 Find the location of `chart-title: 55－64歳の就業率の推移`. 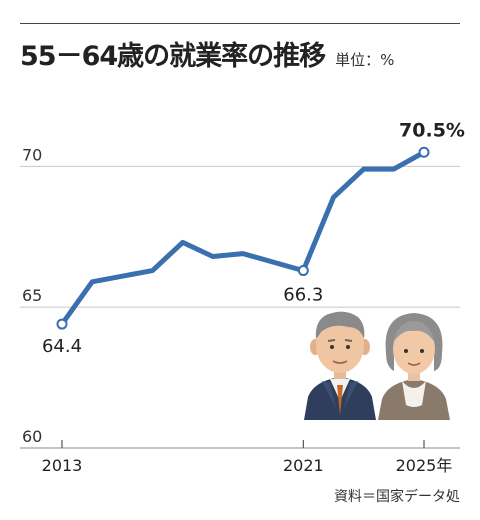

chart-title: 55－64歳の就業率の推移 is located at coordinates (173, 56).